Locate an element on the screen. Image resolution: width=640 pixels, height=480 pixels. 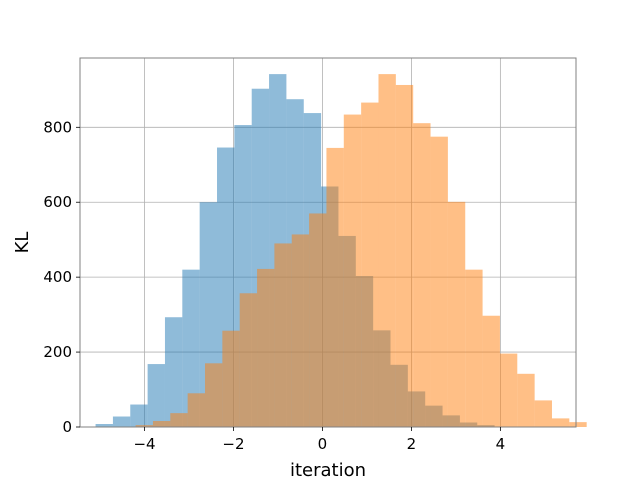
x-axis-ticks: −4 −2 0 2 4 is located at coordinates (319, 440).